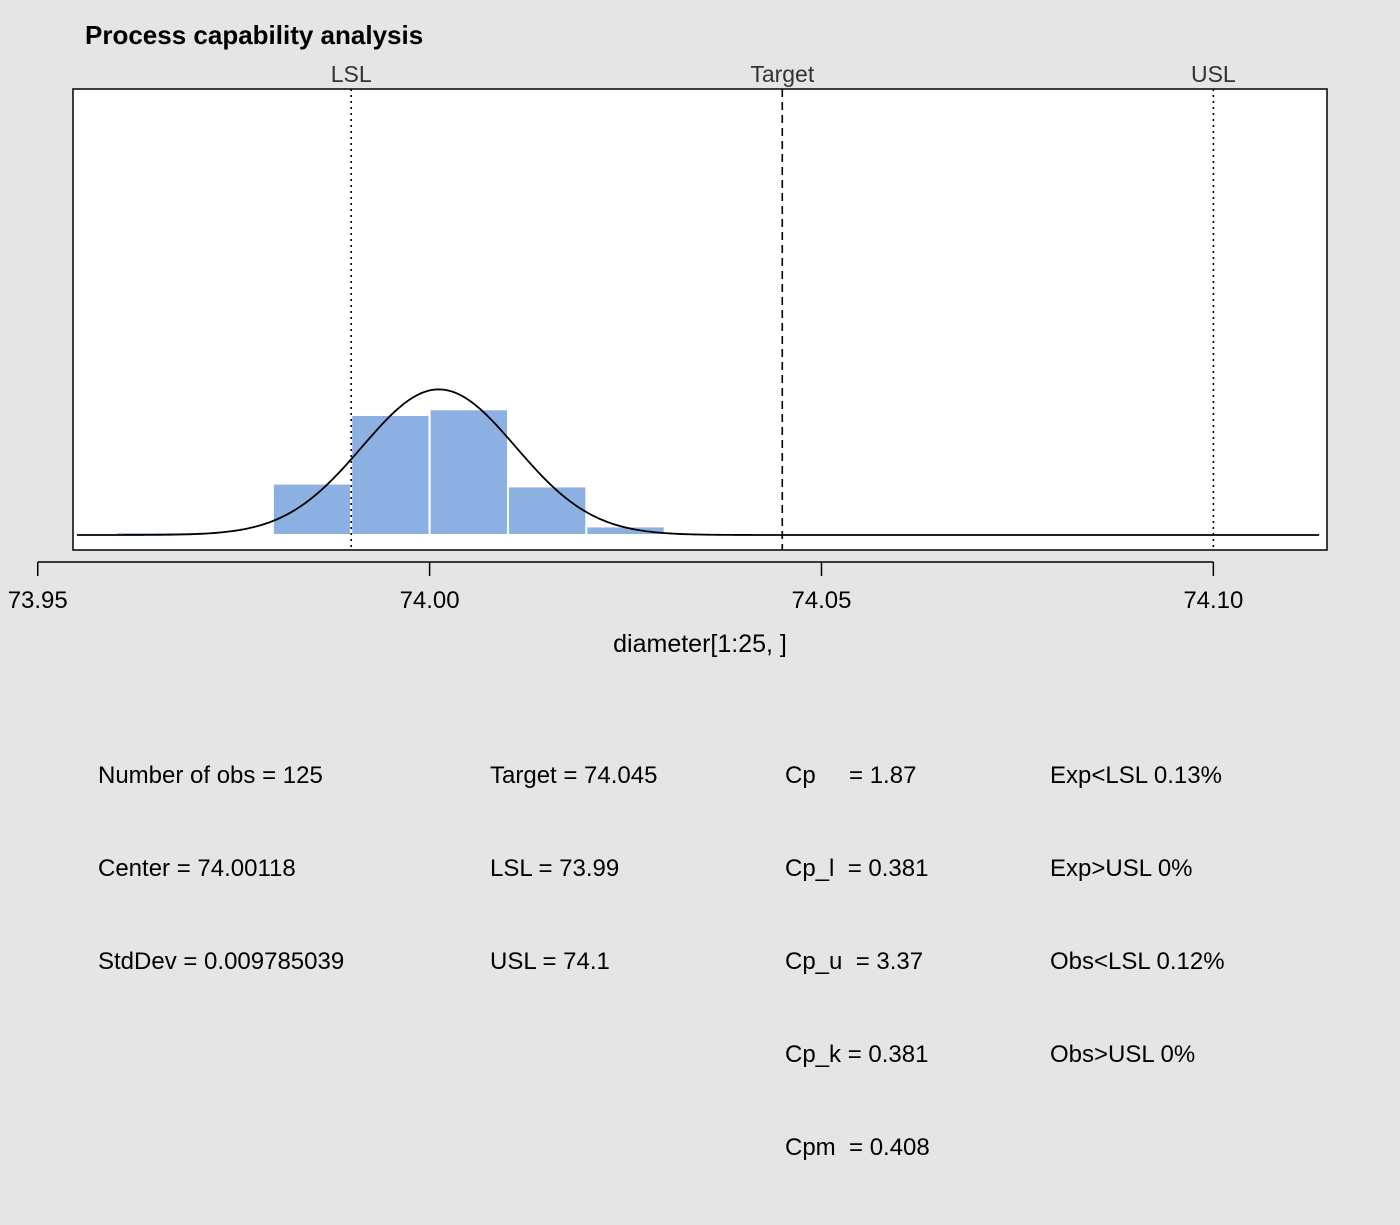  What do you see at coordinates (1137, 961) in the screenshot?
I see `stat-line: Obs<LSL 0.12%` at bounding box center [1137, 961].